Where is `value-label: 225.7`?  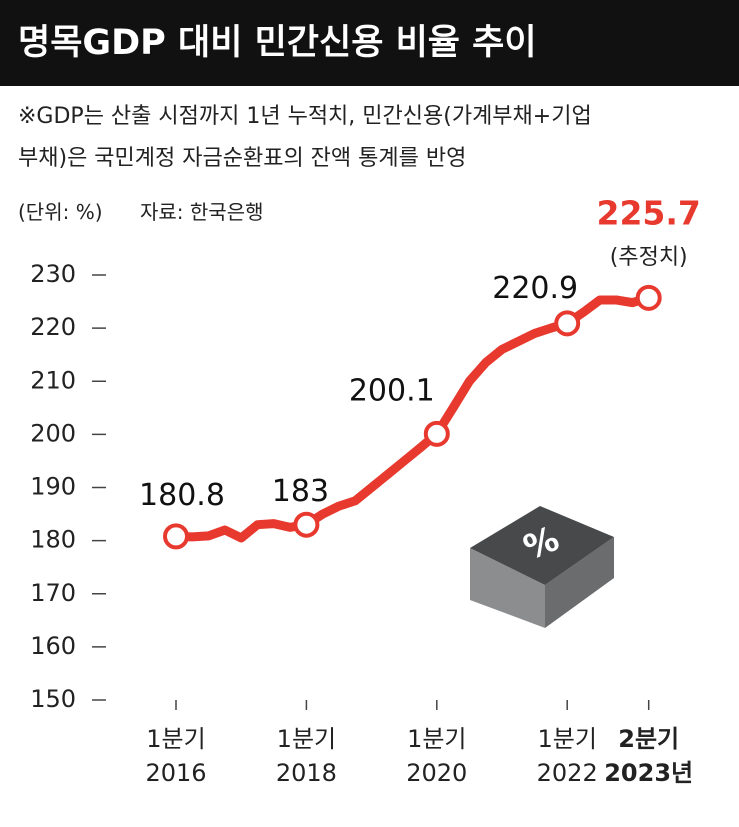
value-label: 225.7 is located at coordinates (649, 212).